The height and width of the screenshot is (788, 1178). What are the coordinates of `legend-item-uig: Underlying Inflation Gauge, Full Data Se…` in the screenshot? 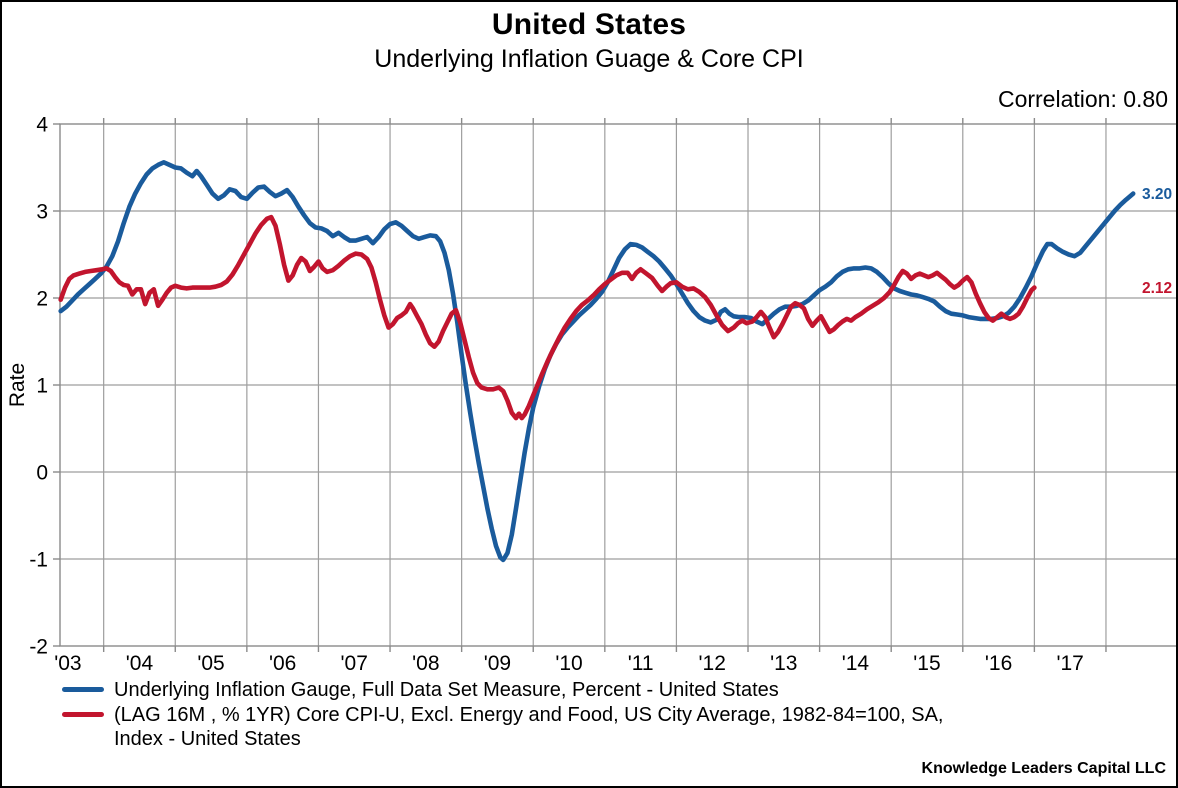 It's located at (616, 690).